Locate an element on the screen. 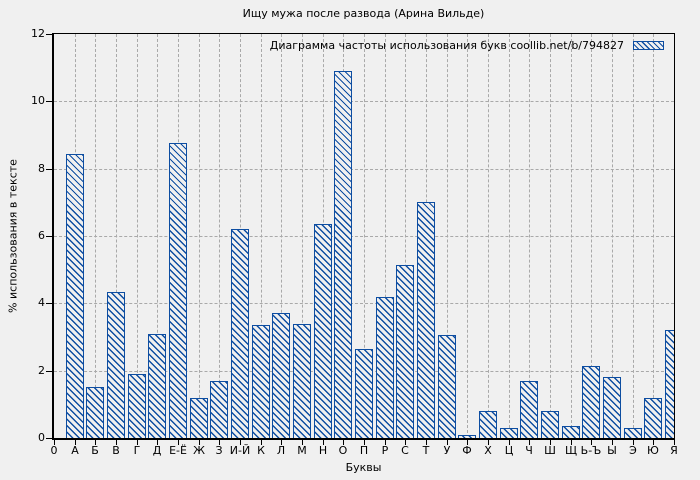 This screenshot has width=700, height=480. bar-Ц is located at coordinates (508, 433).